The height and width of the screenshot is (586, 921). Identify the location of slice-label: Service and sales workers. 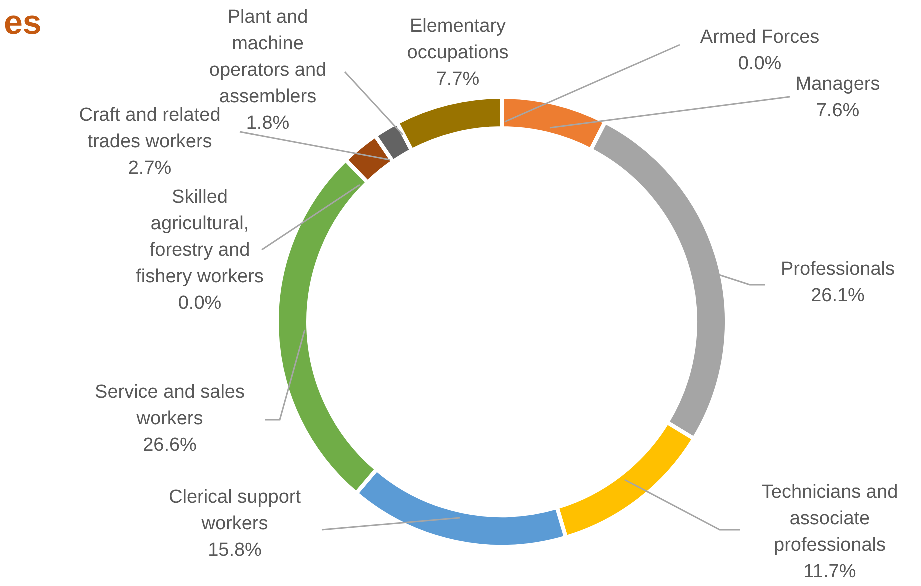
(170, 406).